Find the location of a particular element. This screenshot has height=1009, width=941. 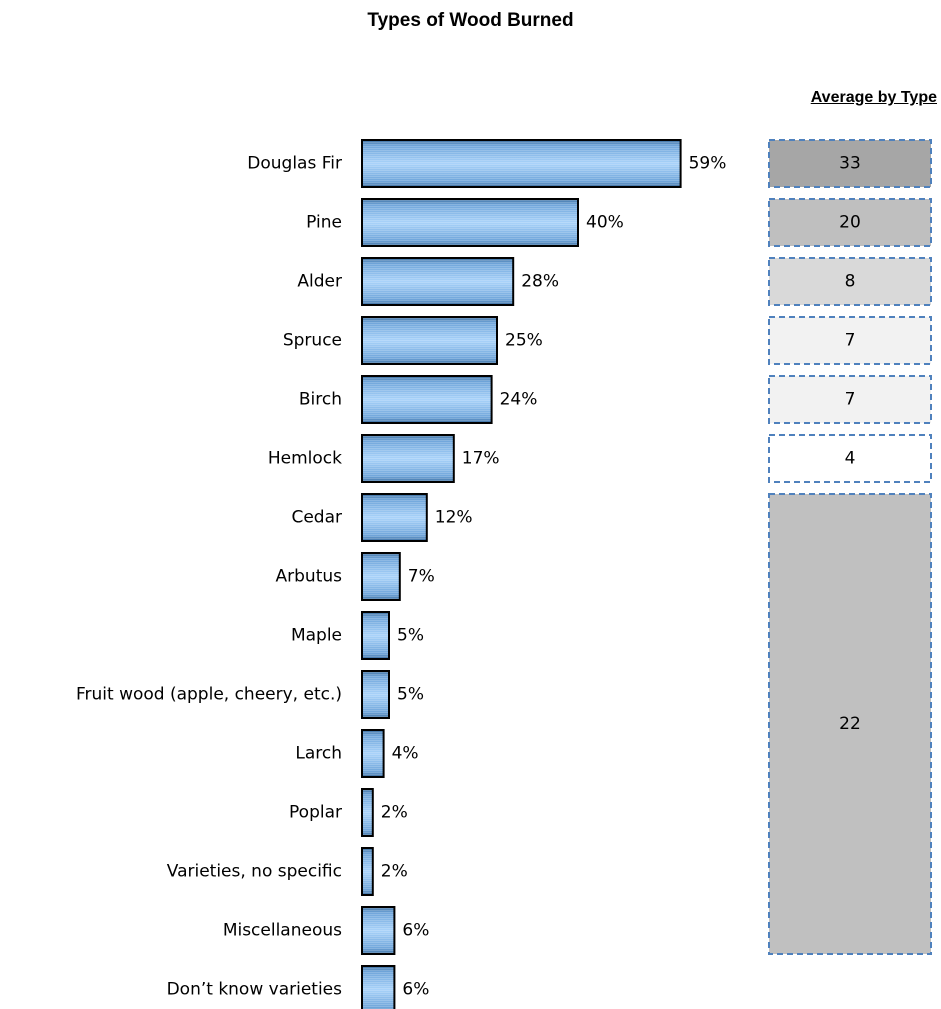

category-label: Alder is located at coordinates (319, 282).